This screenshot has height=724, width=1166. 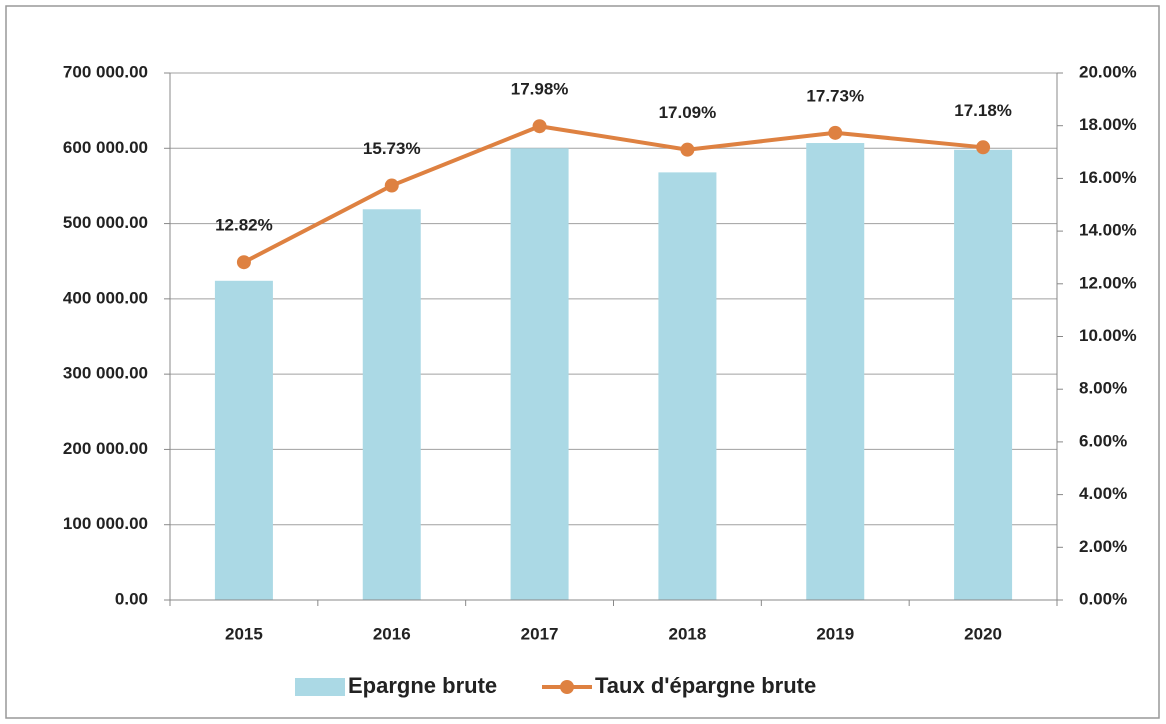 What do you see at coordinates (613, 194) in the screenshot?
I see `line` at bounding box center [613, 194].